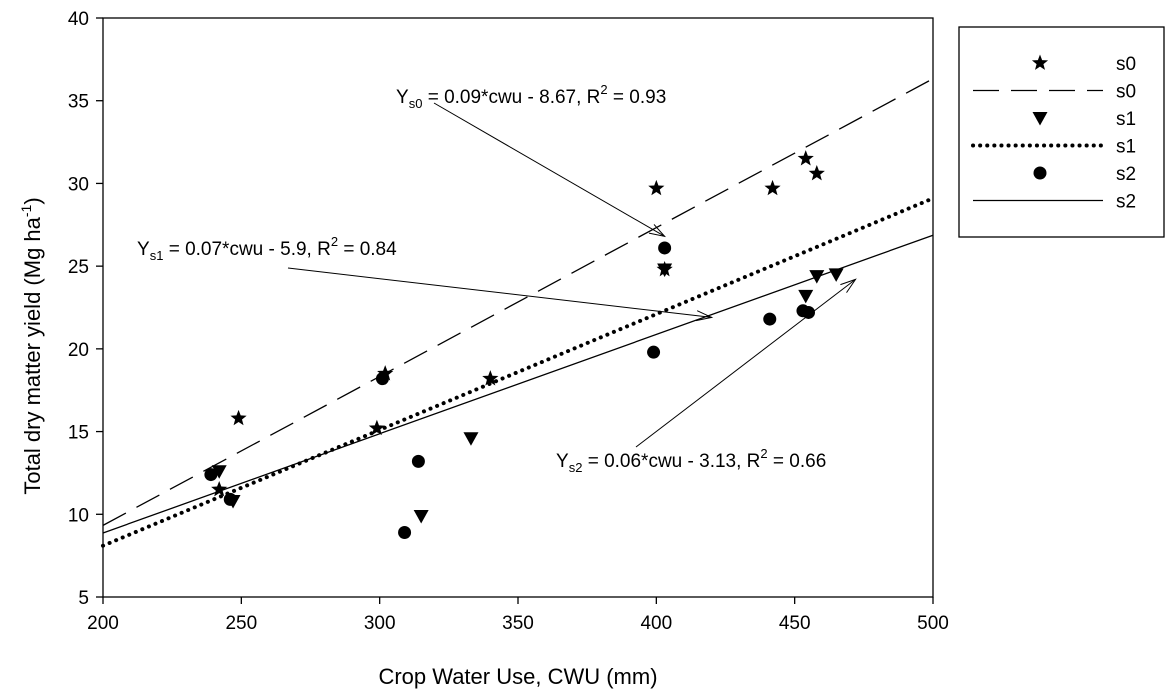  I want to click on legend-box, so click(1061, 132).